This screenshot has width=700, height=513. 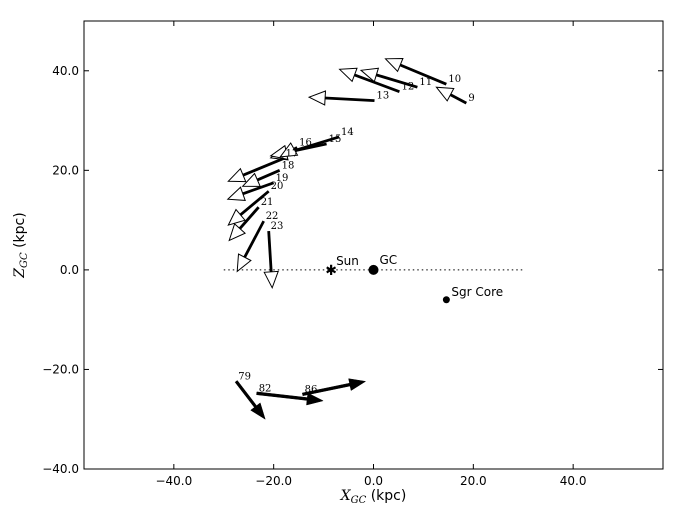 What do you see at coordinates (288, 165) in the screenshot?
I see `arrow-label-18: 18` at bounding box center [288, 165].